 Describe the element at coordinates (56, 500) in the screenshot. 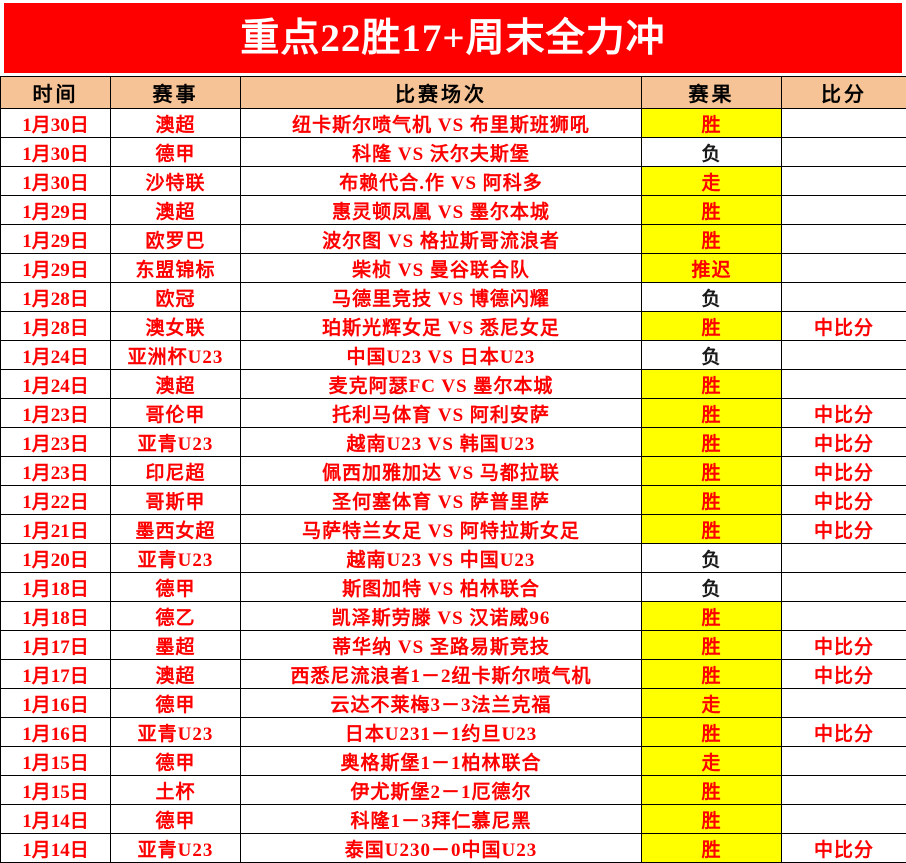

I see `cell-time: 1月22日` at that location.